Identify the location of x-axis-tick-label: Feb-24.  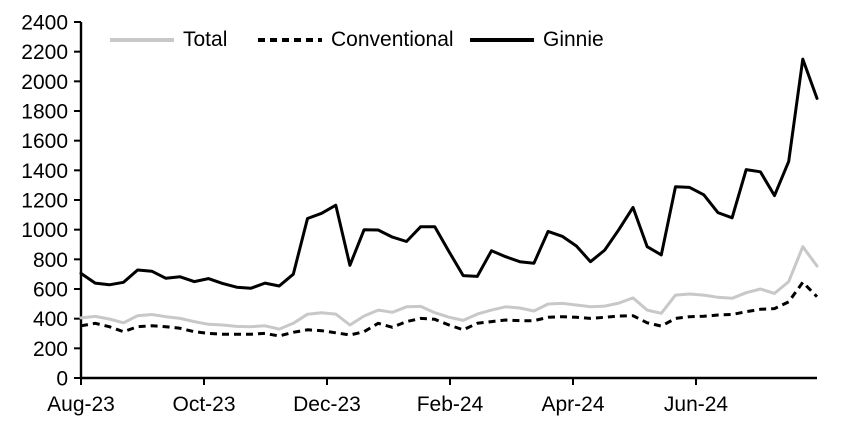
(450, 404).